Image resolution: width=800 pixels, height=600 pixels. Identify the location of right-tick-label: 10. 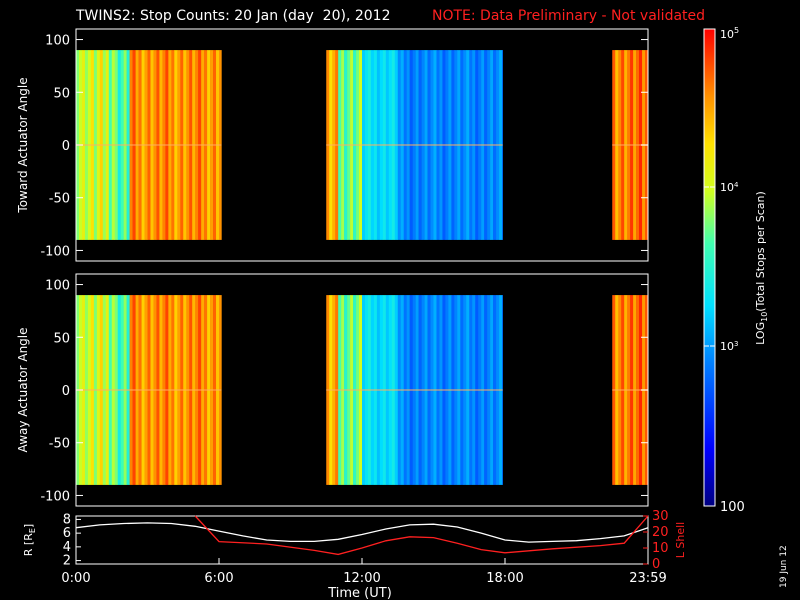
(660, 548).